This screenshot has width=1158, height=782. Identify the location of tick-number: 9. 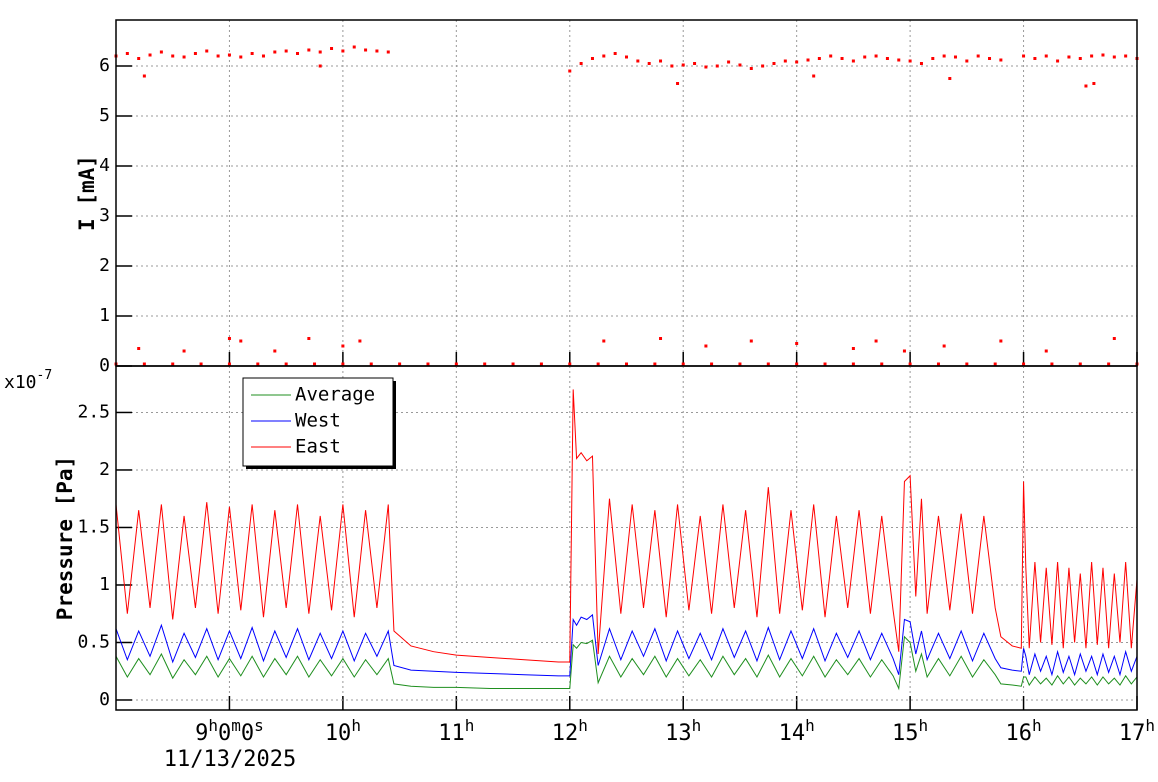
(201, 733).